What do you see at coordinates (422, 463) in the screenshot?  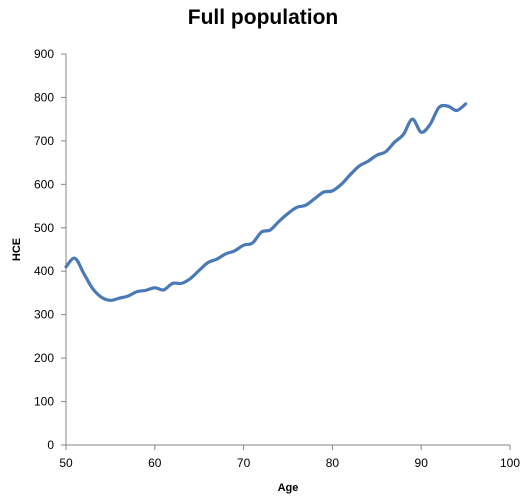 I see `x-tick-label: 90` at bounding box center [422, 463].